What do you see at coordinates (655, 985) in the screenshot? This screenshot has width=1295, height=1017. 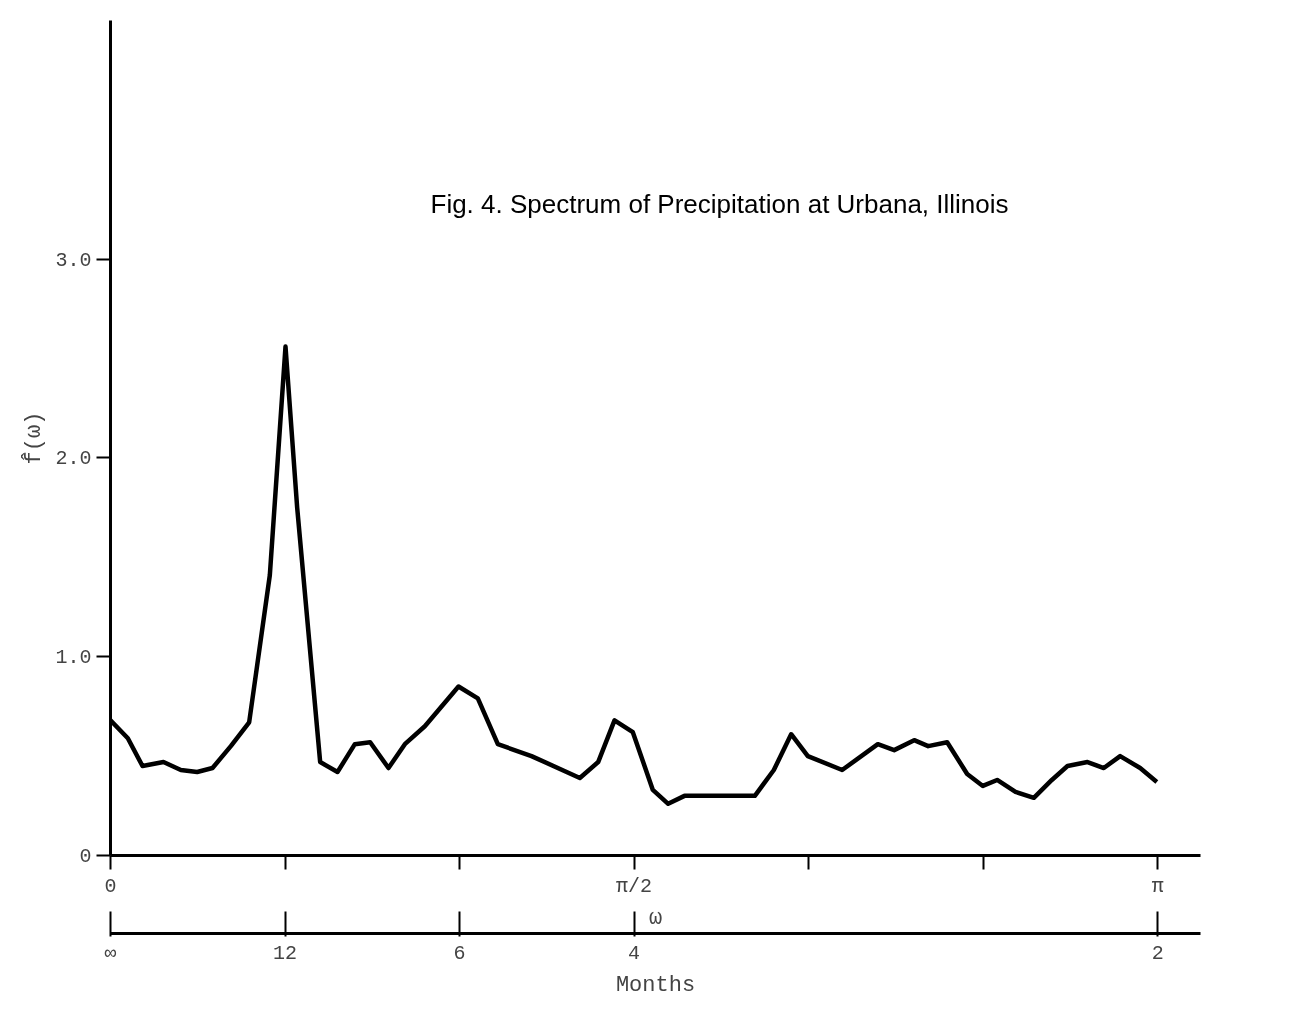 I see `x2-axis-title: Months` at bounding box center [655, 985].